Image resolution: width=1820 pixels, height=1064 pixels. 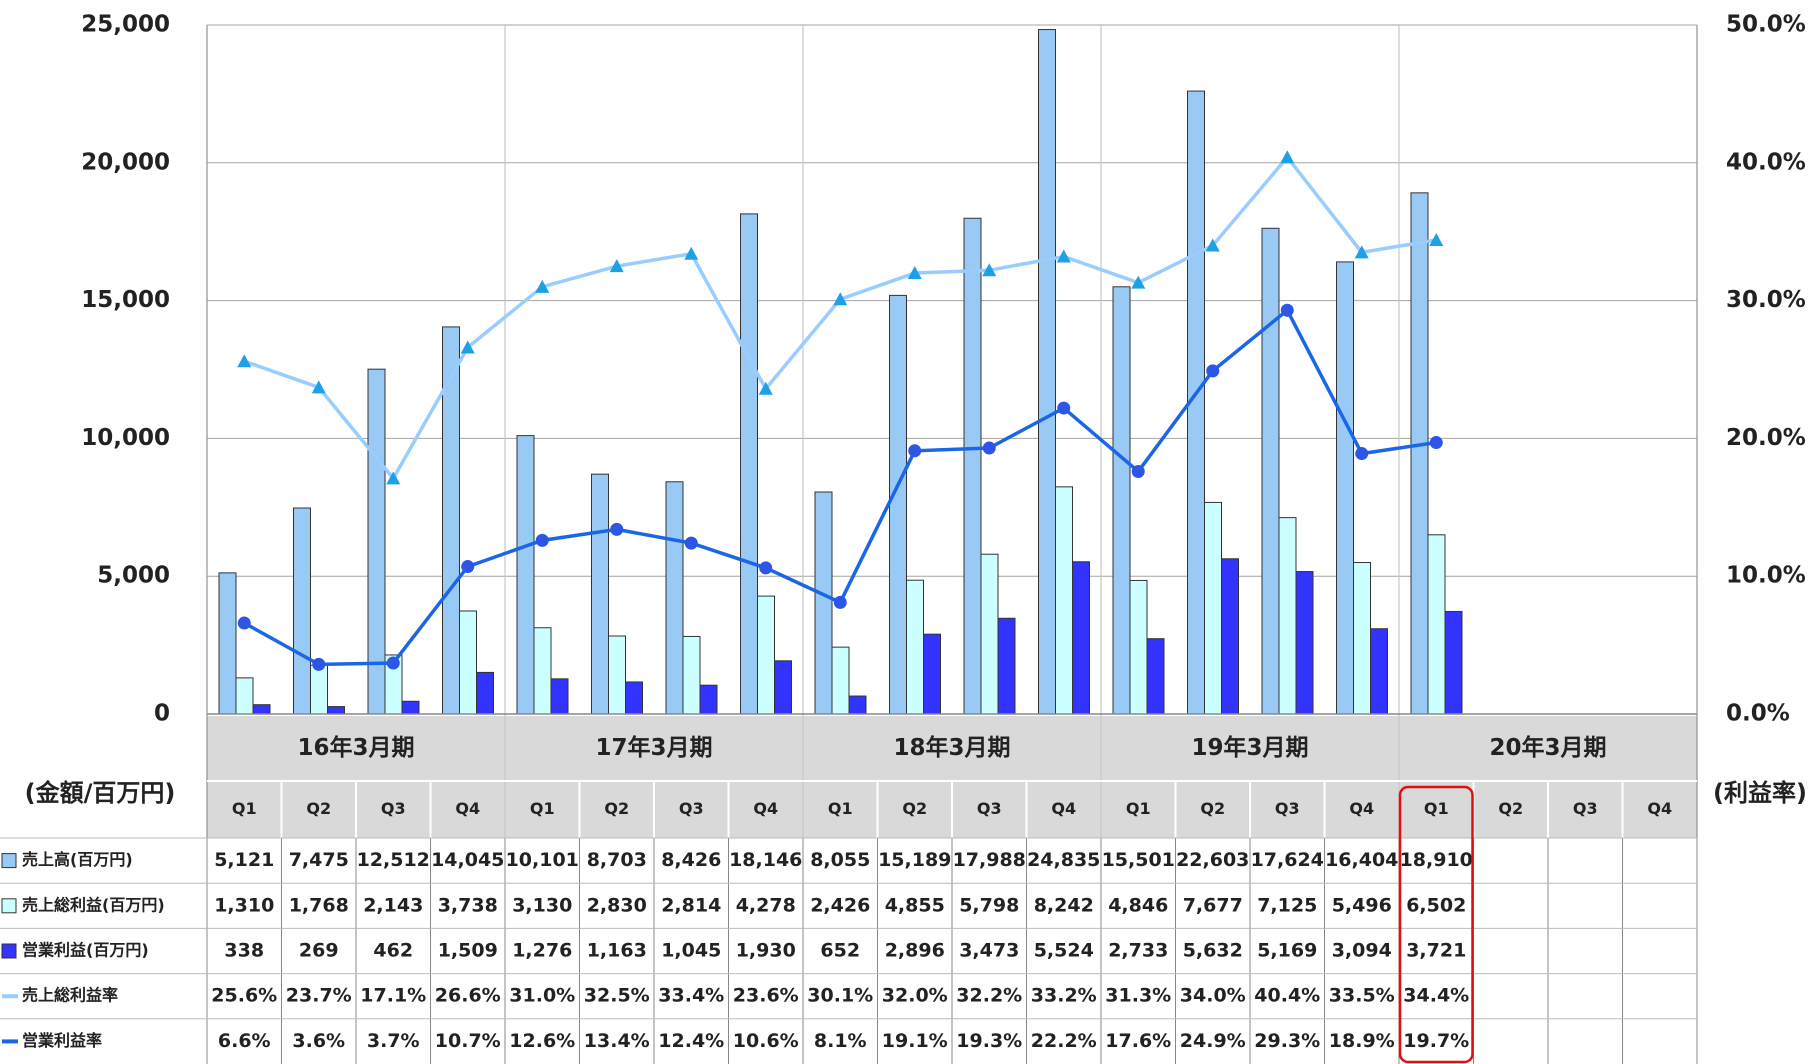 What do you see at coordinates (1758, 714) in the screenshot?
I see `y2-tick-label: 0.0%` at bounding box center [1758, 714].